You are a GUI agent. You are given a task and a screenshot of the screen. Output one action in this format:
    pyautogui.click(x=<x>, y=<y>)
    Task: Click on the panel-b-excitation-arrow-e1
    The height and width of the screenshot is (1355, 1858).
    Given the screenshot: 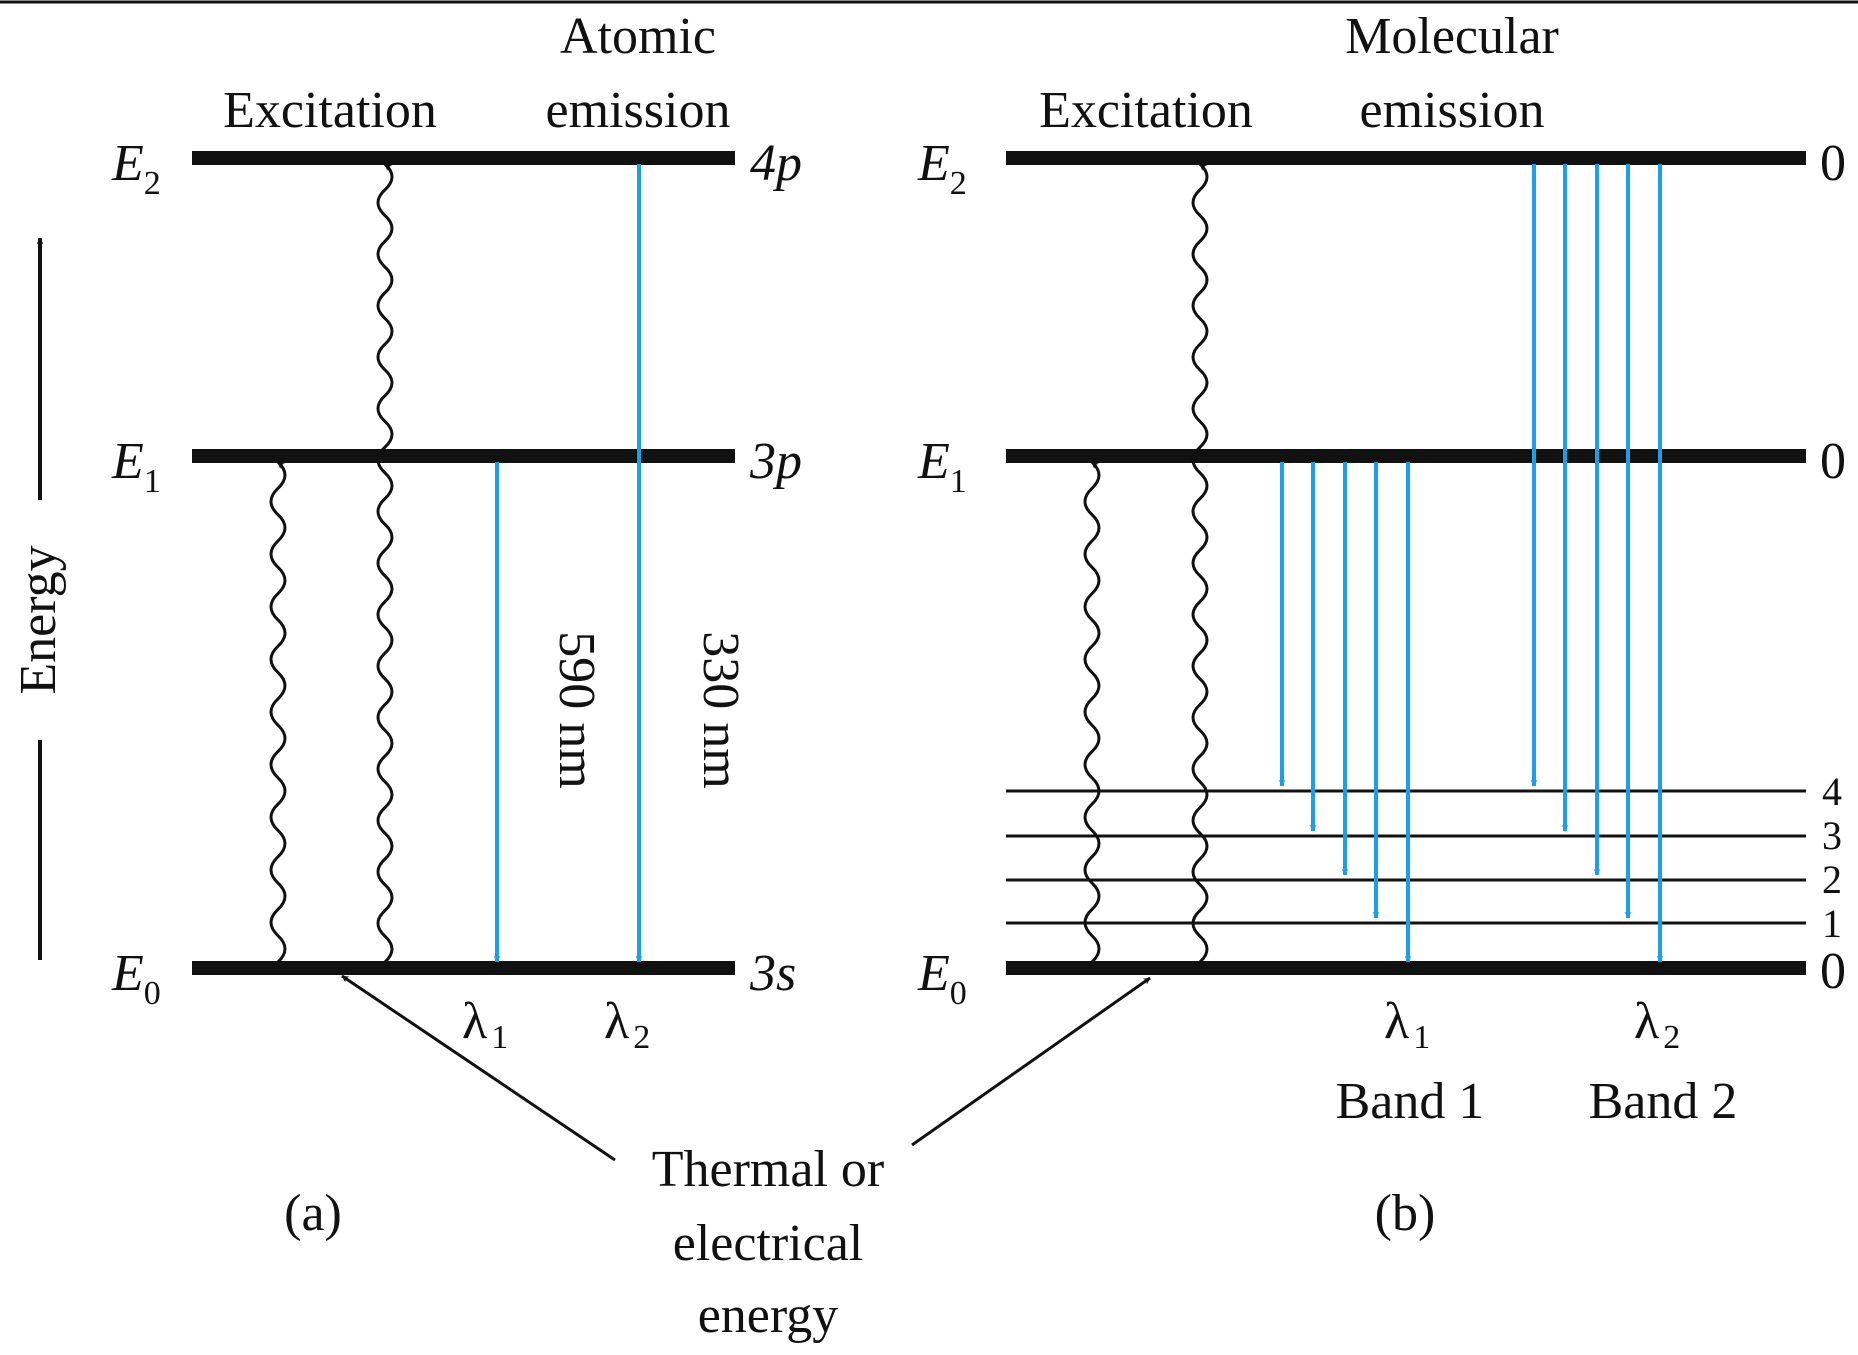 What is the action you would take?
    pyautogui.click(x=1092, y=712)
    